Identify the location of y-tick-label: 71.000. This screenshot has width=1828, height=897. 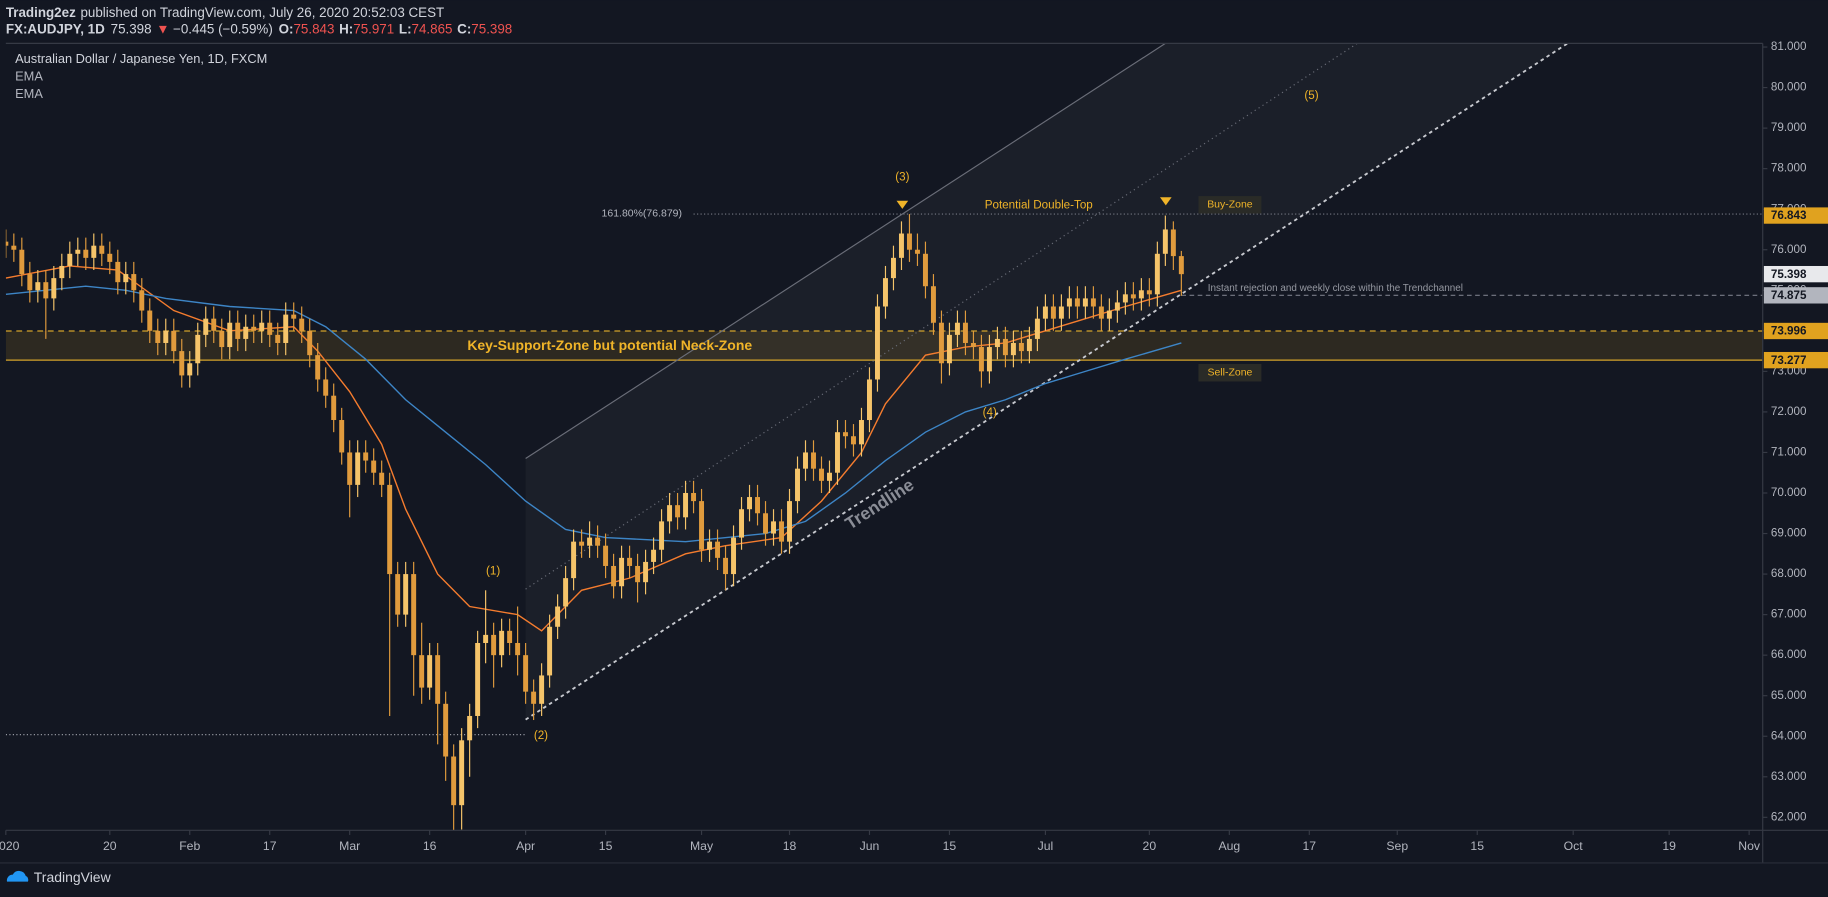
(1789, 452).